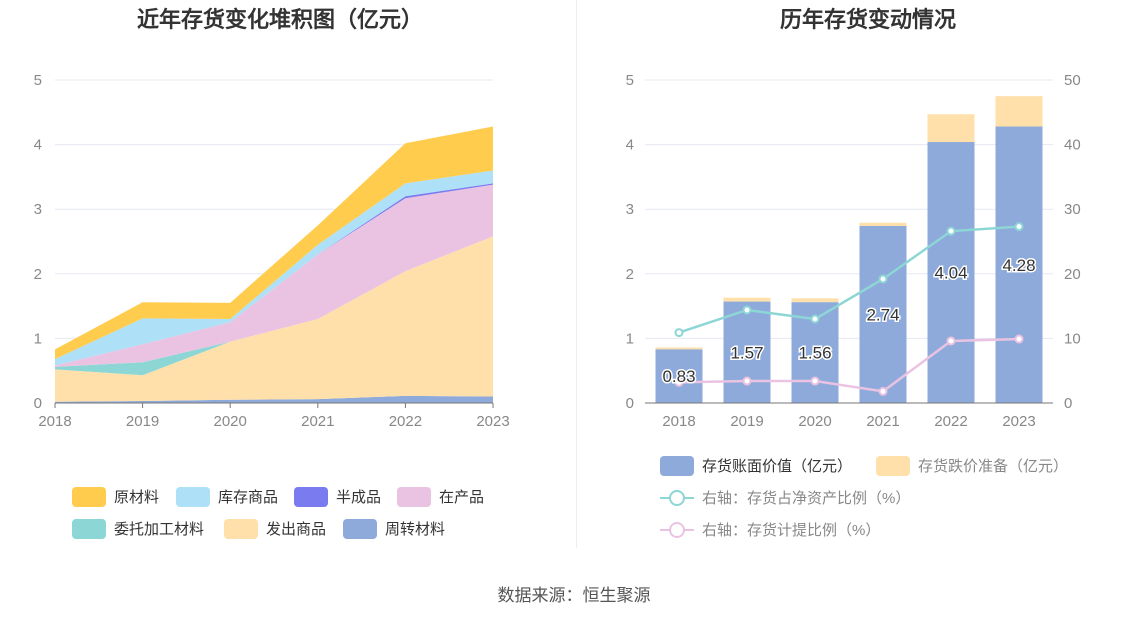  I want to click on legend-item-raw-materials: 原材料, so click(115, 496).